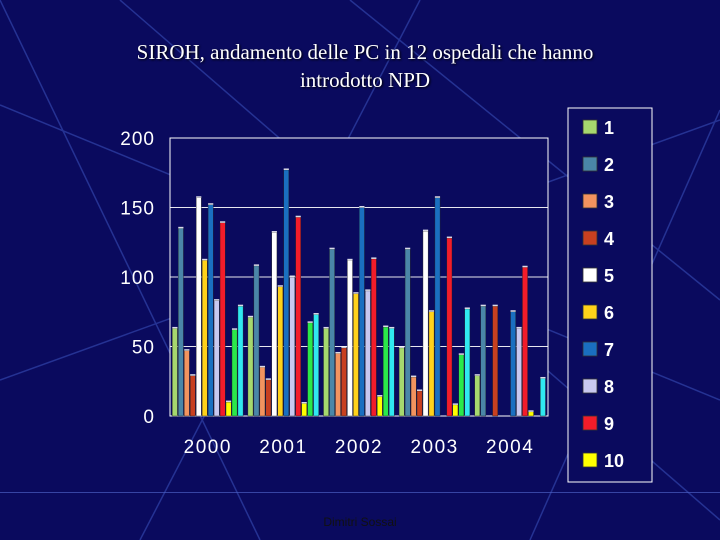  I want to click on legend-label: 4, so click(609, 239).